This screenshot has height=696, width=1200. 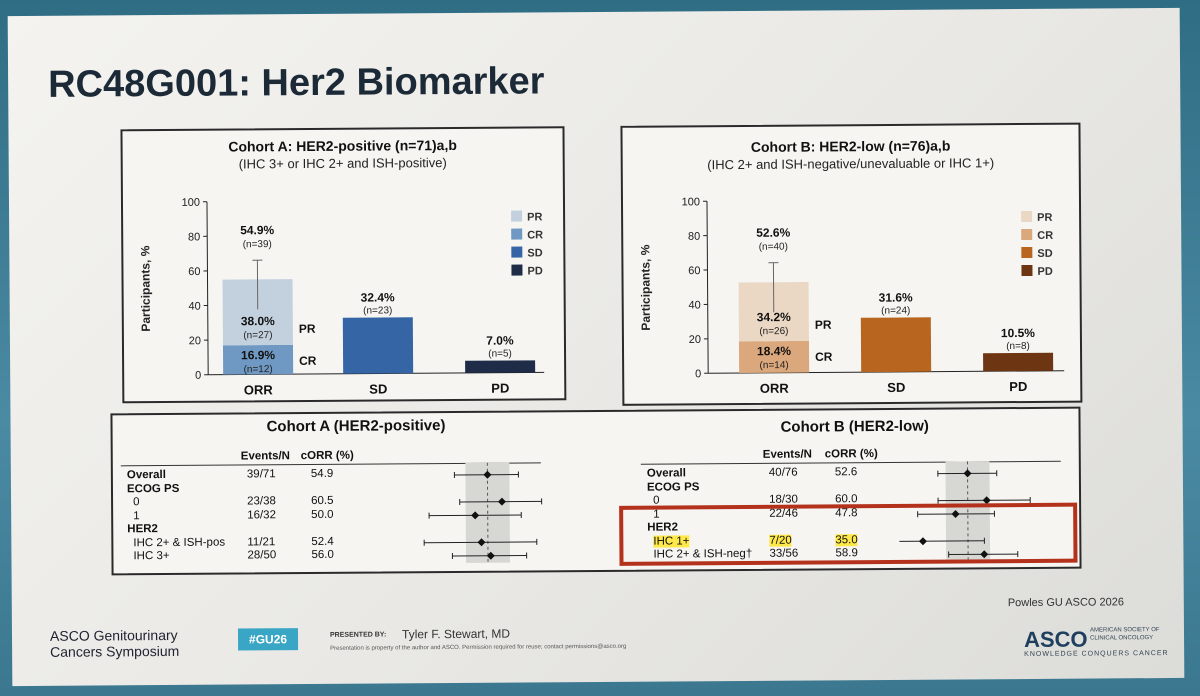 I want to click on cohort-a-orr-pr-n: (n=27), so click(x=257, y=335).